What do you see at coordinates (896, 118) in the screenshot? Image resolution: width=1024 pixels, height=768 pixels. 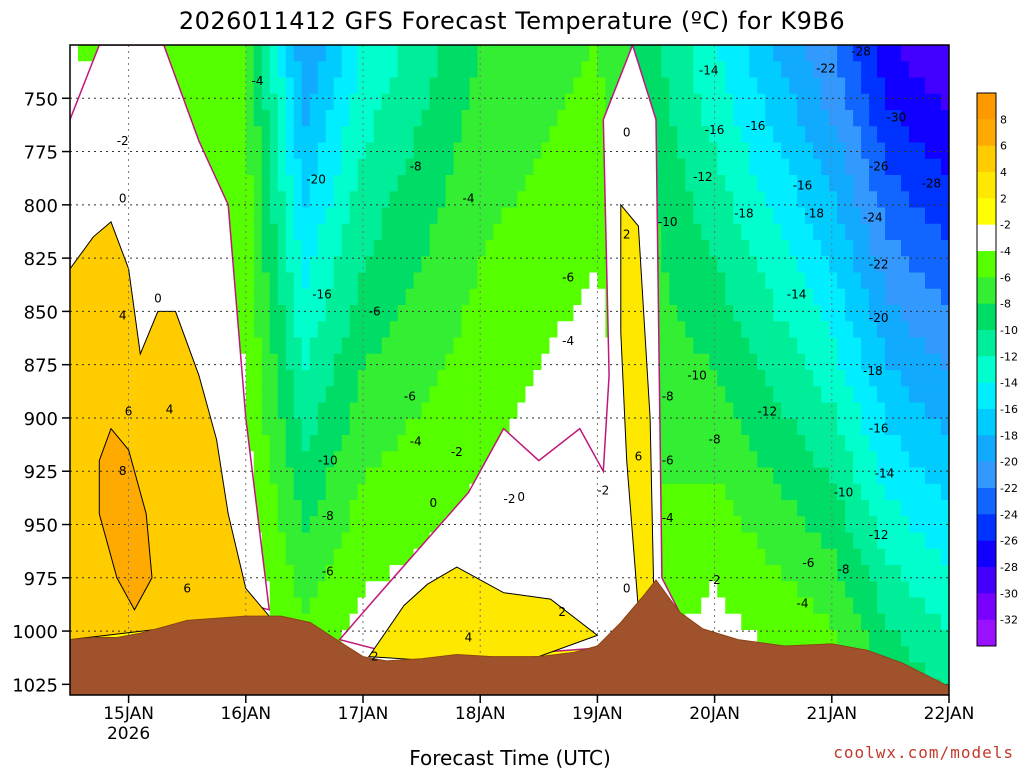 I see `contour-label: -30` at bounding box center [896, 118].